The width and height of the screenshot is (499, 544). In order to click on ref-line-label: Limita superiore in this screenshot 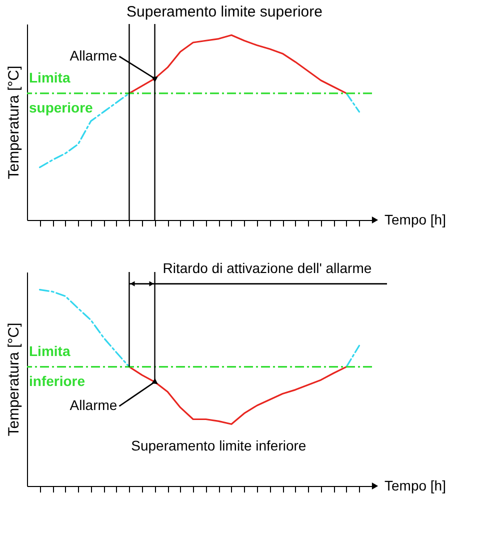, I will do `click(61, 92)`.